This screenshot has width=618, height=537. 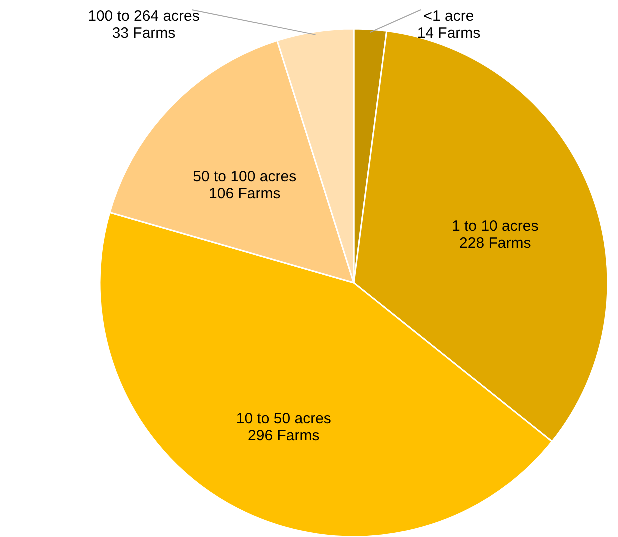 What do you see at coordinates (245, 194) in the screenshot?
I see `data-label: 106 Farms` at bounding box center [245, 194].